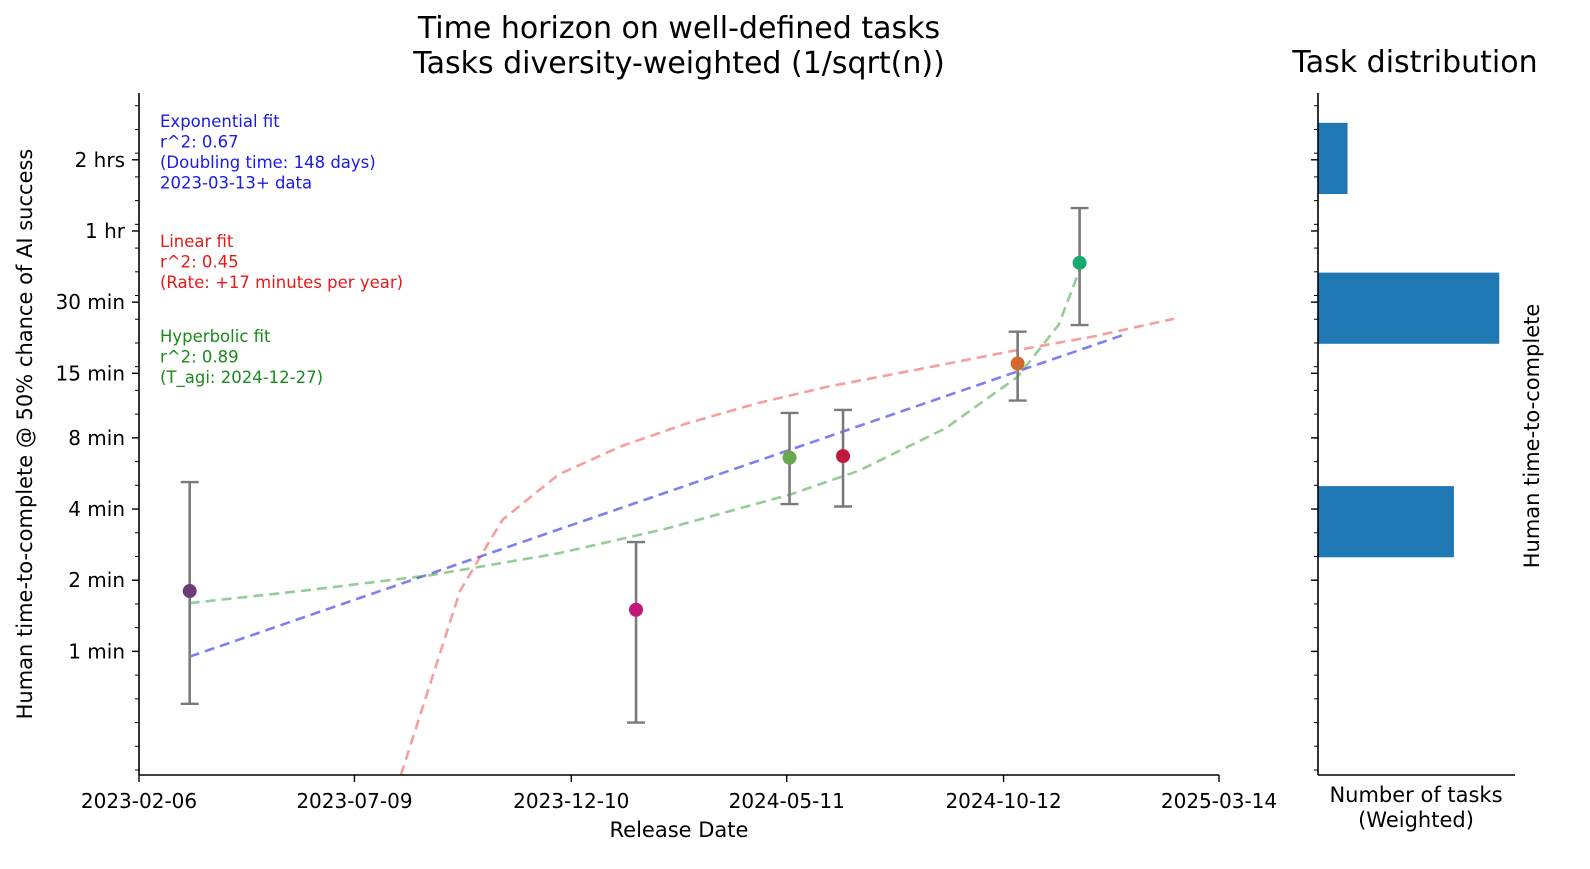 Image resolution: width=1590 pixels, height=869 pixels. Describe the element at coordinates (199, 262) in the screenshot. I see `fit-annotation-line: r^2: 0.45` at that location.